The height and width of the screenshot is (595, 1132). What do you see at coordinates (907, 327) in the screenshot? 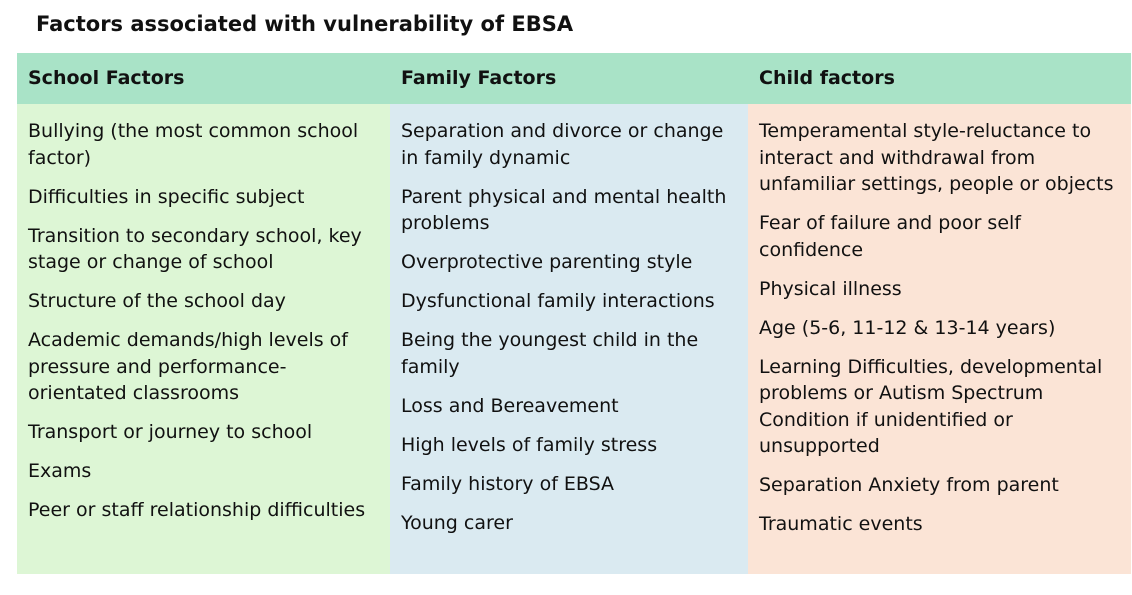
I see `factor-item: Age (5-6, 11-12 & 13-14 years)` at bounding box center [907, 327].